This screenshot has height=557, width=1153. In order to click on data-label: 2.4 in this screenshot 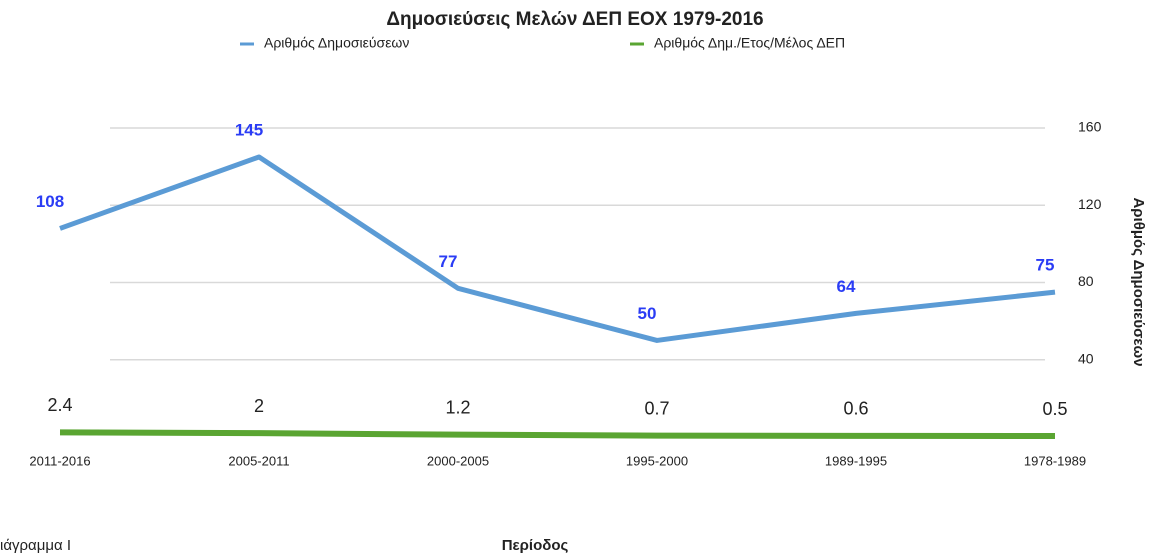, I will do `click(59, 405)`.